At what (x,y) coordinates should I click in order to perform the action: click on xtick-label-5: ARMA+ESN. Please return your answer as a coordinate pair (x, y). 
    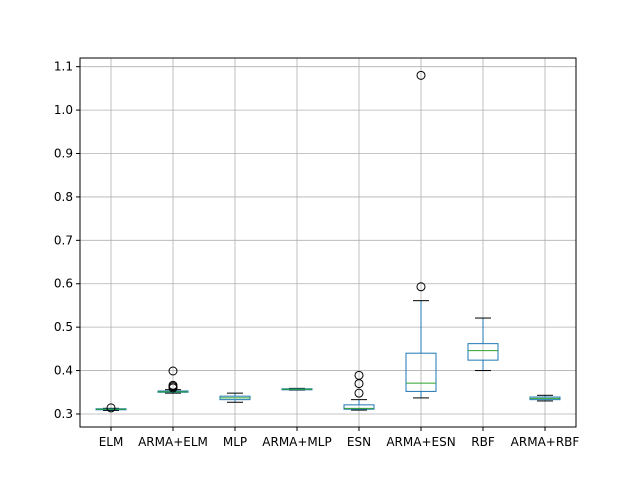
    Looking at the image, I should click on (420, 442).